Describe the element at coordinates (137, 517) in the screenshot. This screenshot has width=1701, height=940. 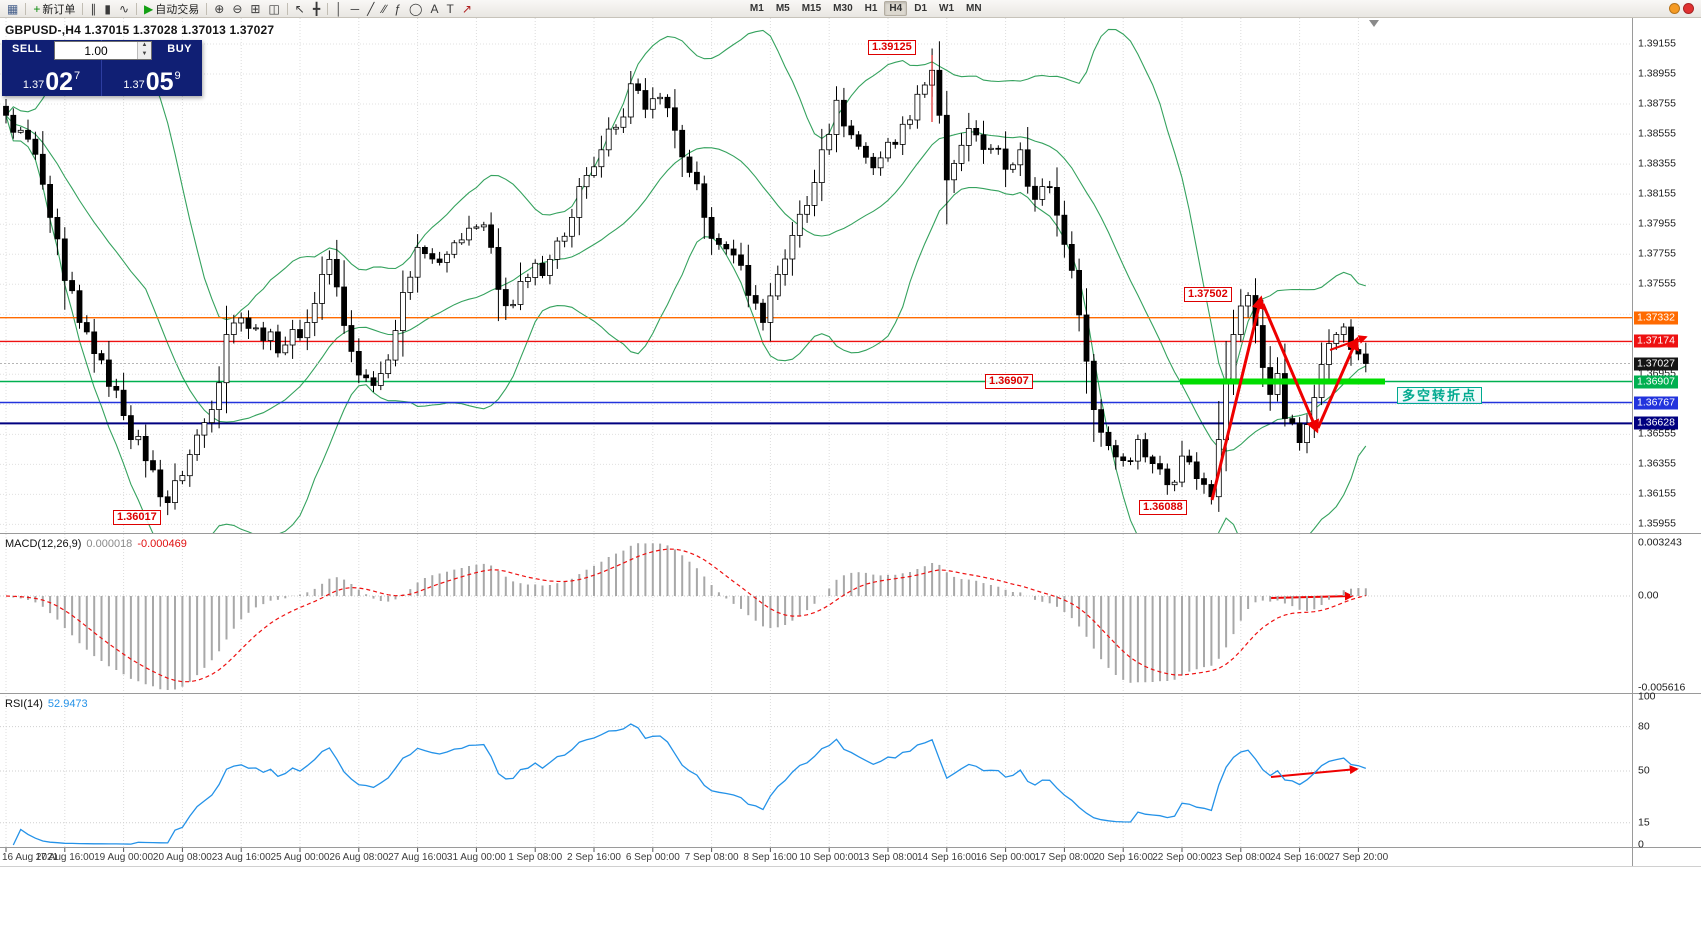
I see `price-annotation: 1.36017` at that location.